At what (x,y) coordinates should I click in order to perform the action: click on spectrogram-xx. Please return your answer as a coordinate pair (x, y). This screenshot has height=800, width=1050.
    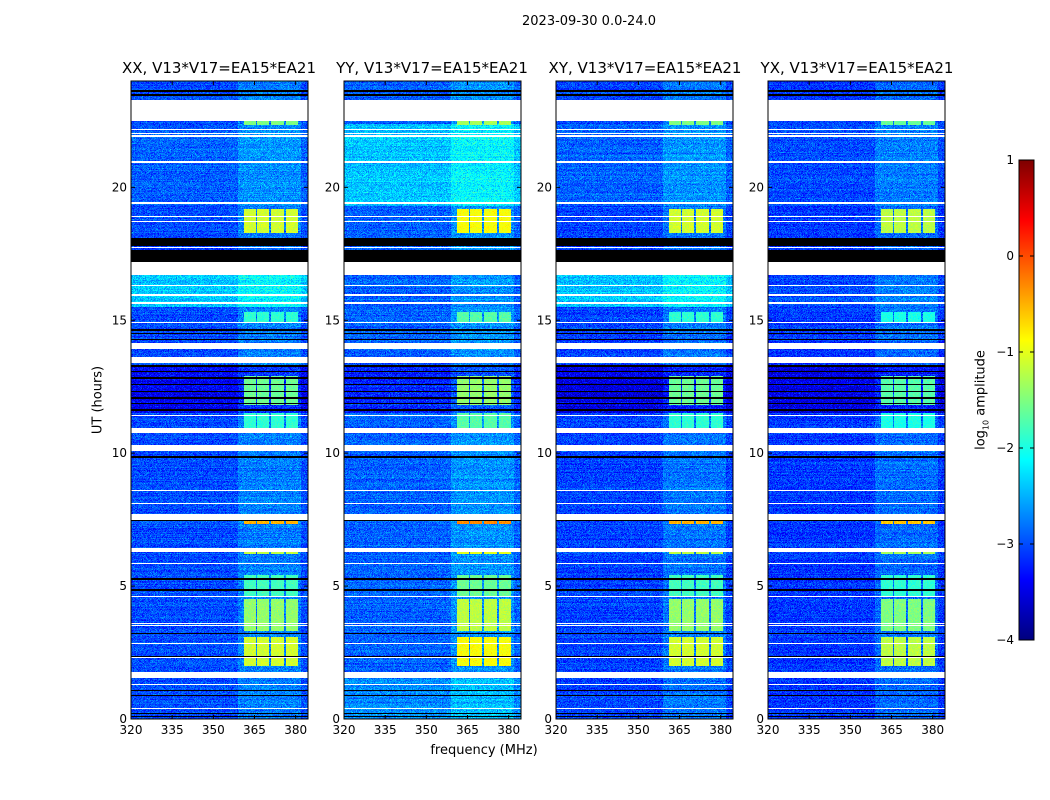
    Looking at the image, I should click on (219, 400).